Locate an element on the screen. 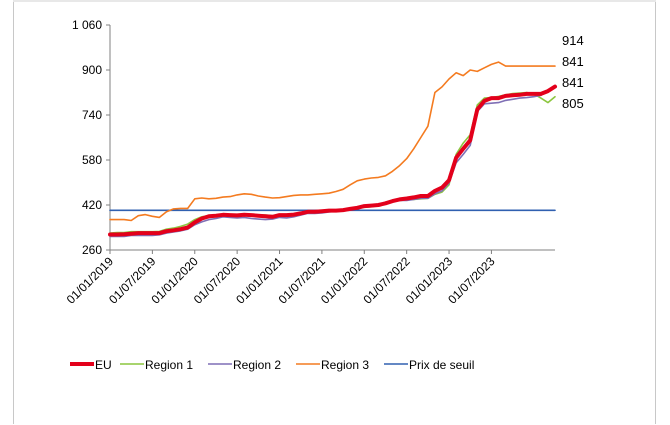  legend: EU Region 1 Region 2 Region 3 Prix de seuil is located at coordinates (272, 365).